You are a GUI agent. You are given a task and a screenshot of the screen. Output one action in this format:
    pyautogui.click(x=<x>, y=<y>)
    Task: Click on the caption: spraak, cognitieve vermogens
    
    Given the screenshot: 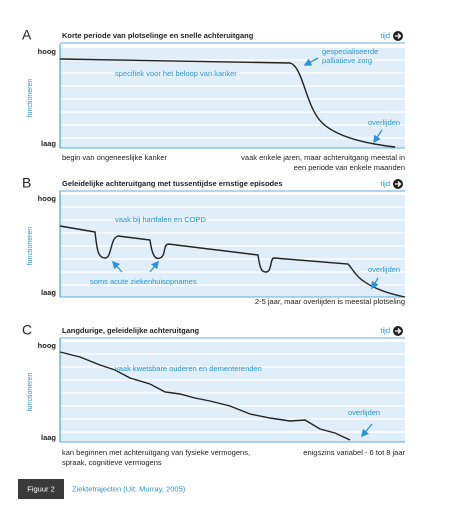 What is the action you would take?
    pyautogui.click(x=112, y=462)
    